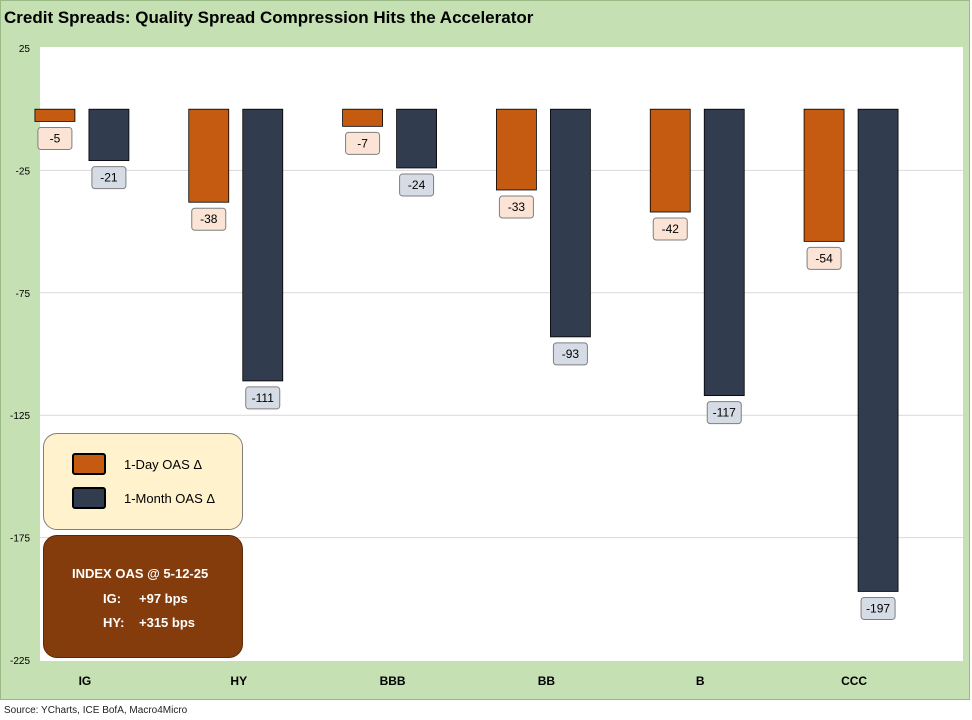 This screenshot has height=720, width=972. What do you see at coordinates (85, 681) in the screenshot?
I see `x-tick-label: IG` at bounding box center [85, 681].